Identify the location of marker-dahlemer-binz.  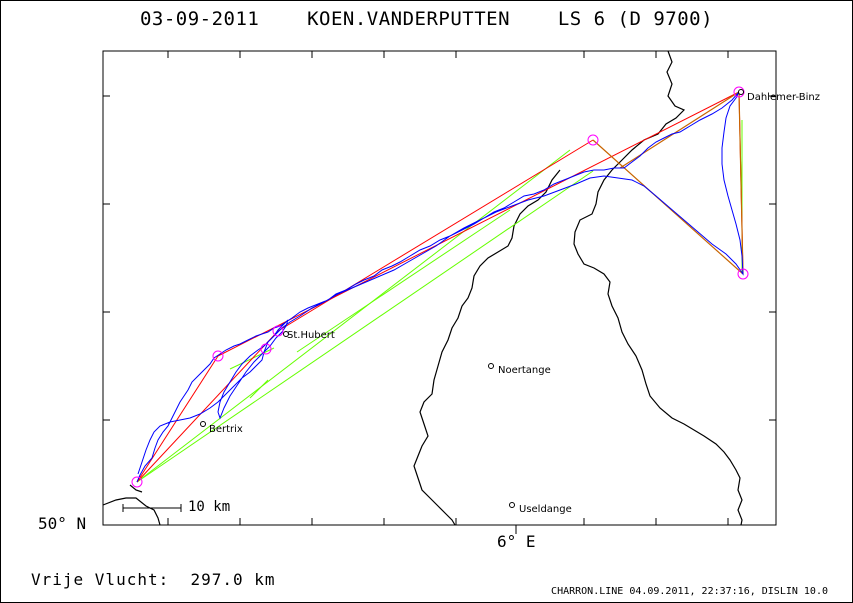
(741, 92).